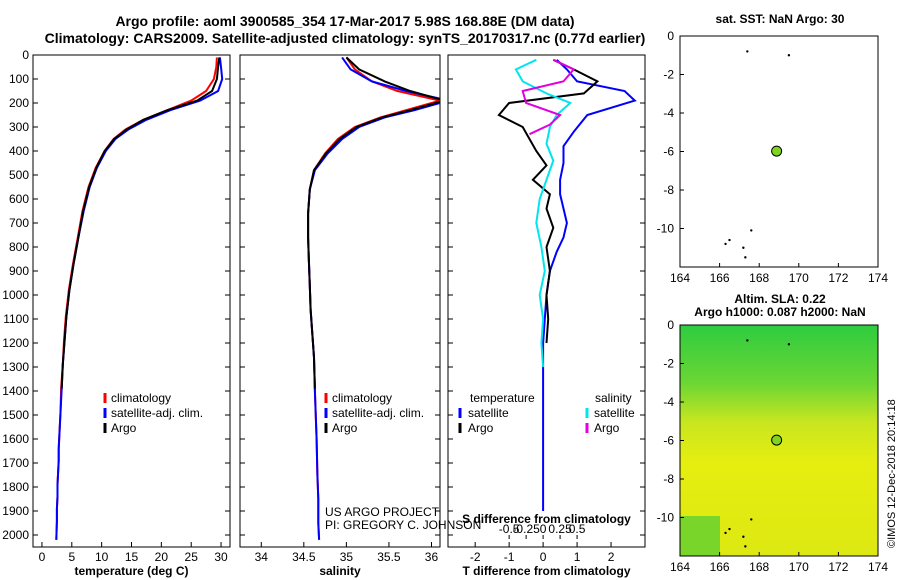  I want to click on temperature-xtick-label: 0, so click(42, 557).